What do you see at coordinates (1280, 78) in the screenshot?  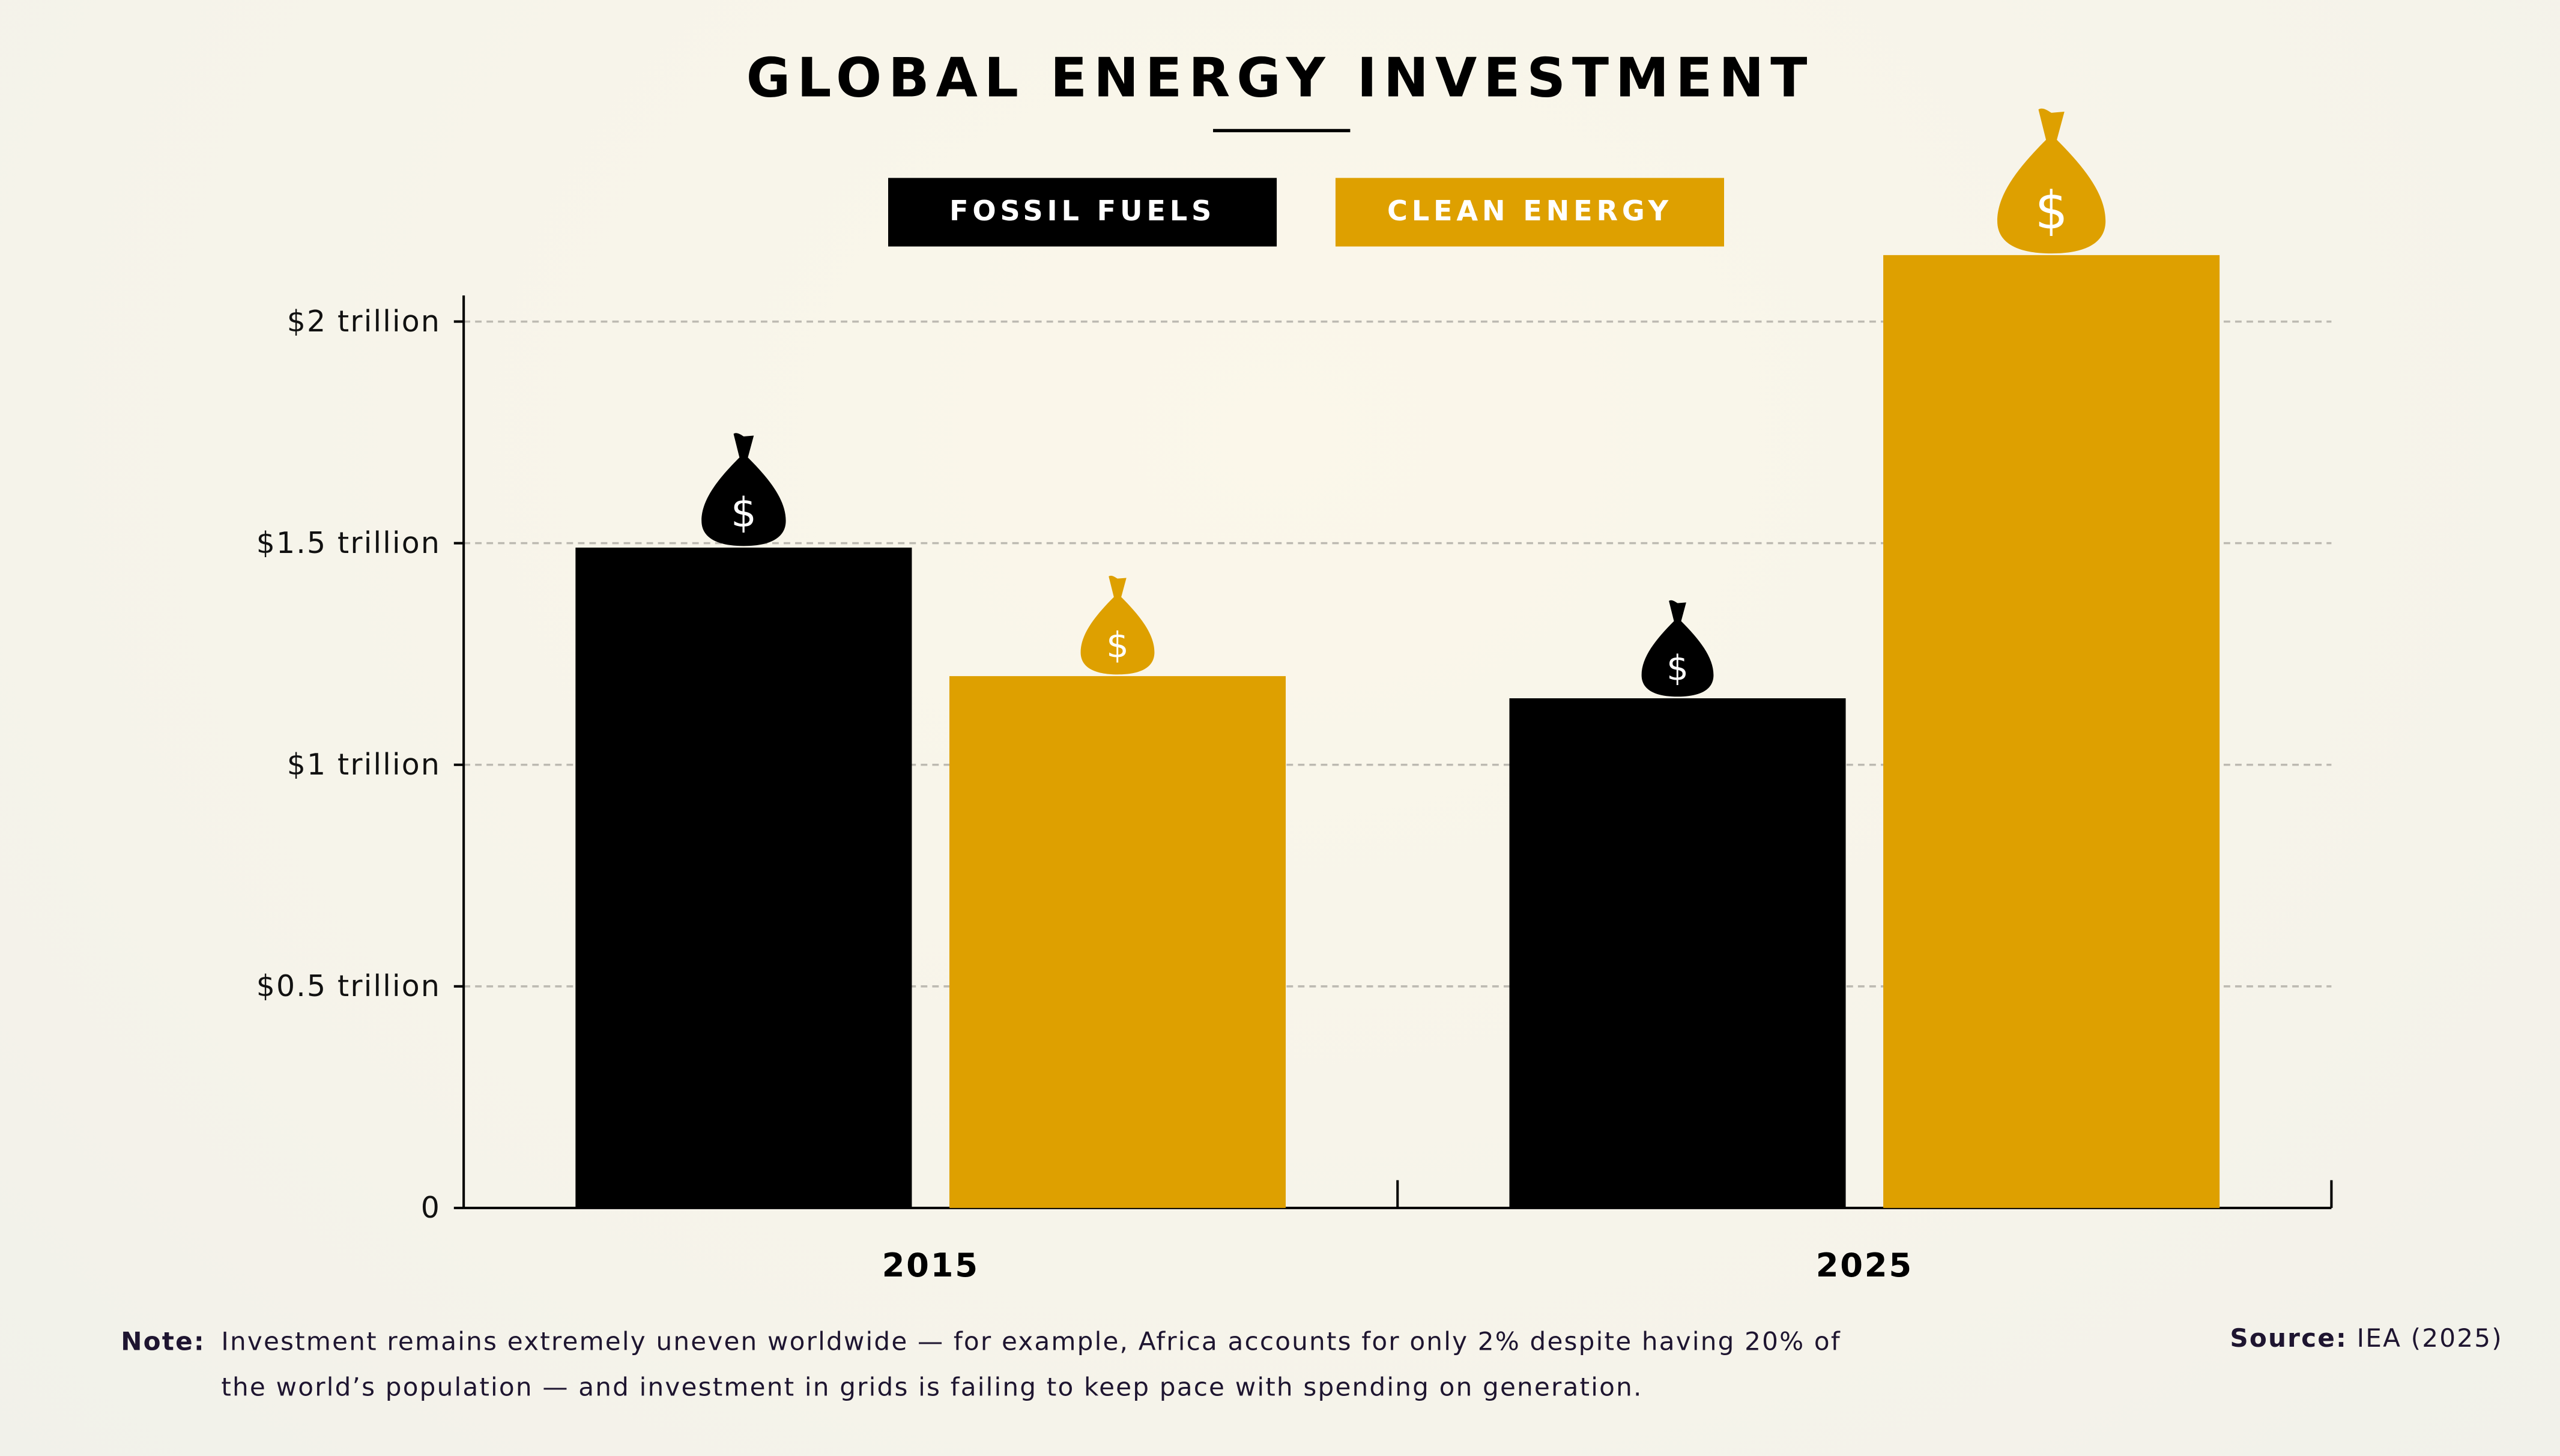 I see `chart-title: GLOBAL ENERGY INVESTMENT` at bounding box center [1280, 78].